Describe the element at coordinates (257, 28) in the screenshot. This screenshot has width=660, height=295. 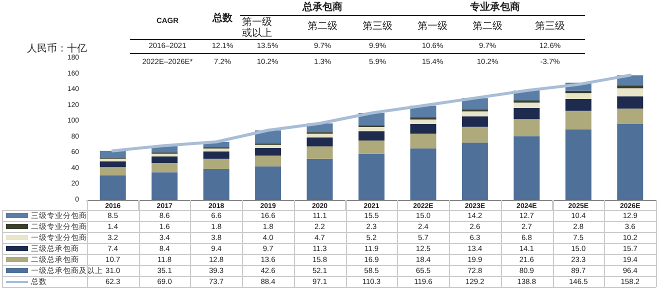
I see `text: 第一级或以上` at that location.